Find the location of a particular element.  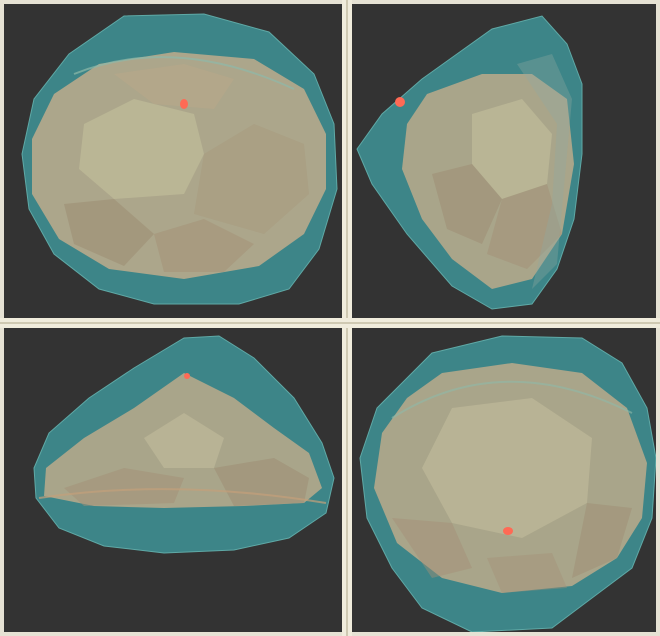

horizontal-splitter is located at coordinates (330, 323).